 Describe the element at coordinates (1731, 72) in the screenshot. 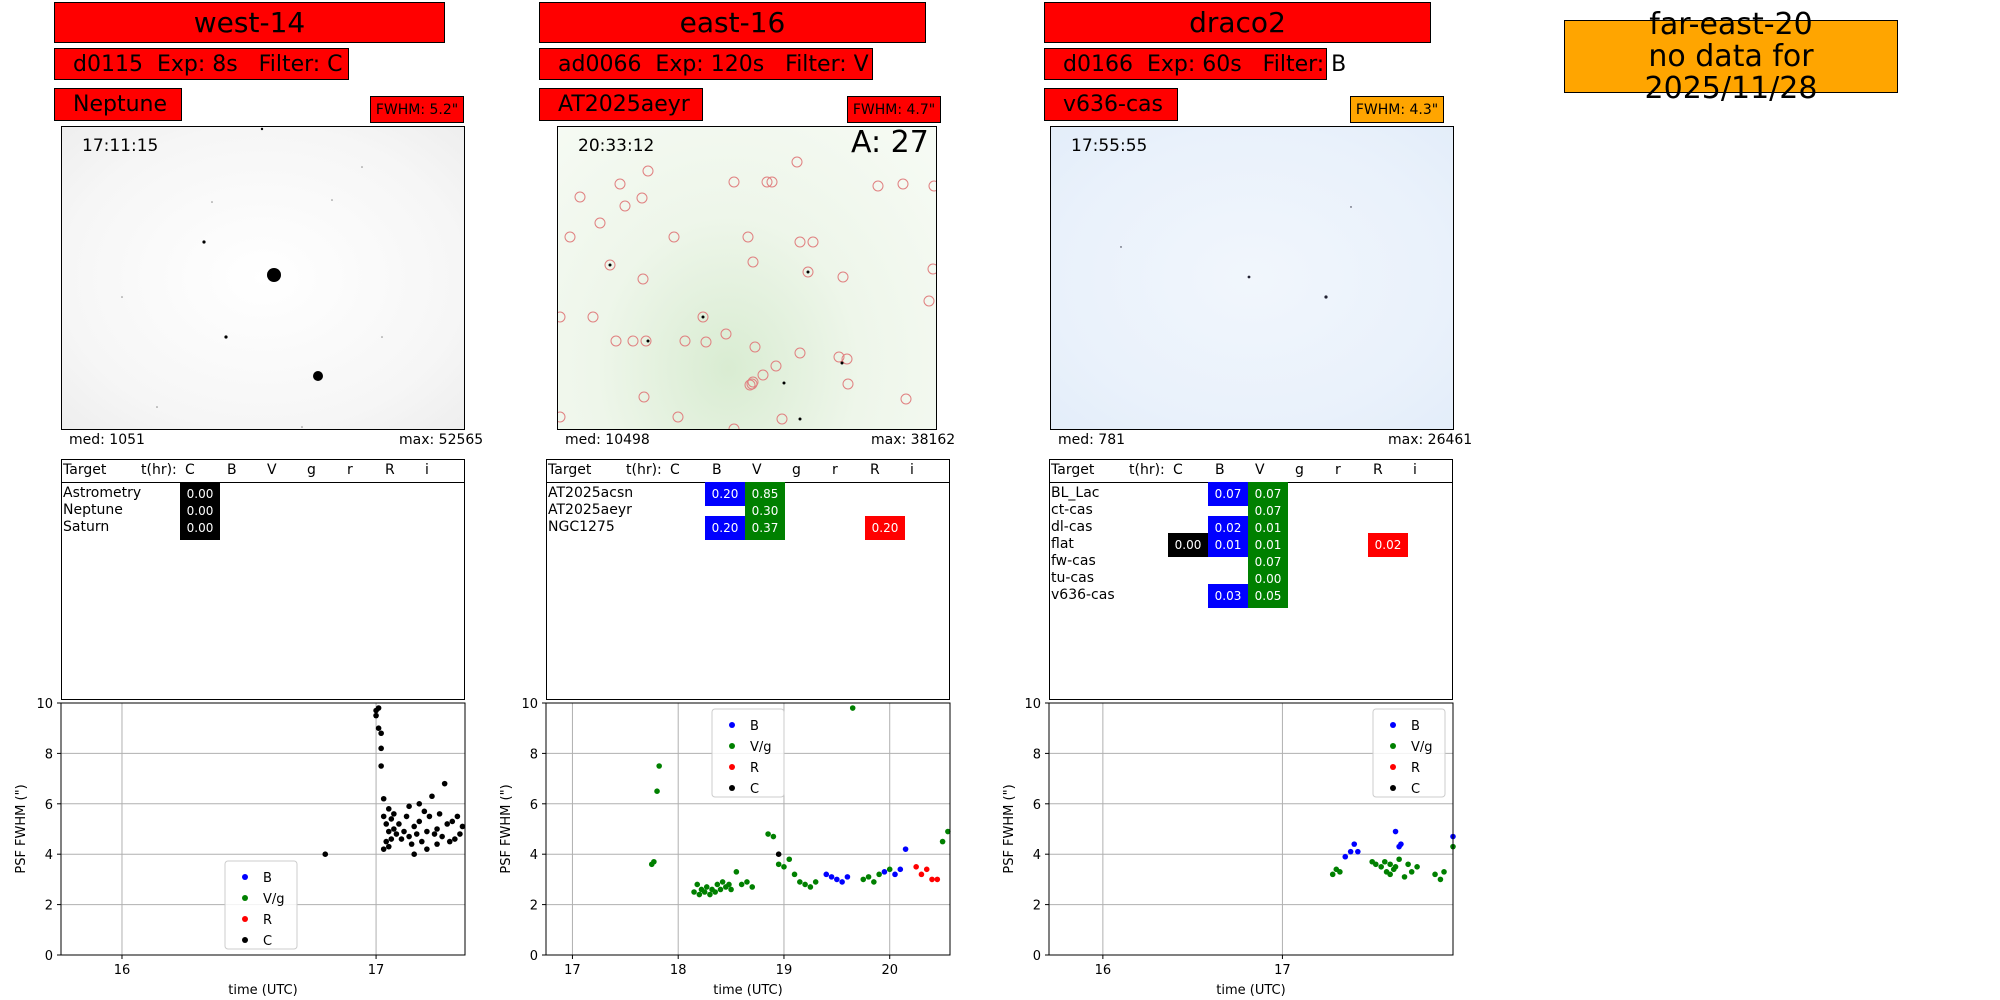

I see `far-east-no-data-message: no data for 2025/11/28` at that location.